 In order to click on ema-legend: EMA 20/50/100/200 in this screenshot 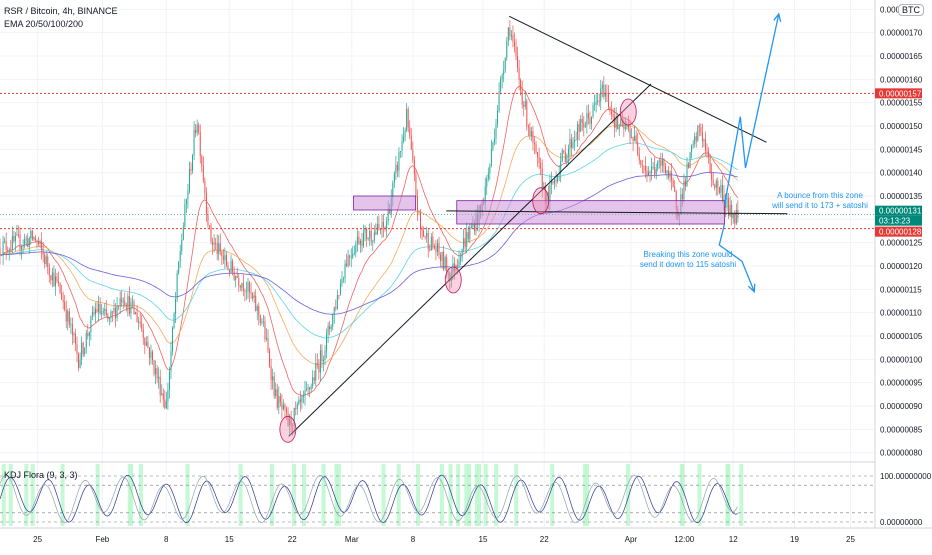, I will do `click(44, 24)`.